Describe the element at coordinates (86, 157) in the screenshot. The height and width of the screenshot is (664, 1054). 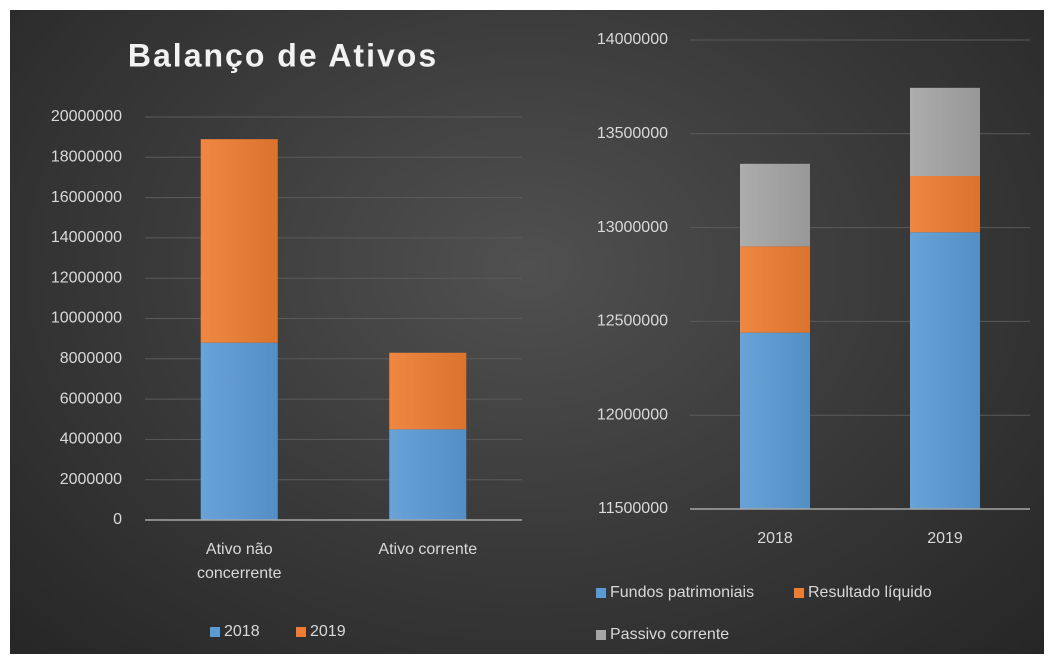
I see `y-tick-label: 18000000` at that location.